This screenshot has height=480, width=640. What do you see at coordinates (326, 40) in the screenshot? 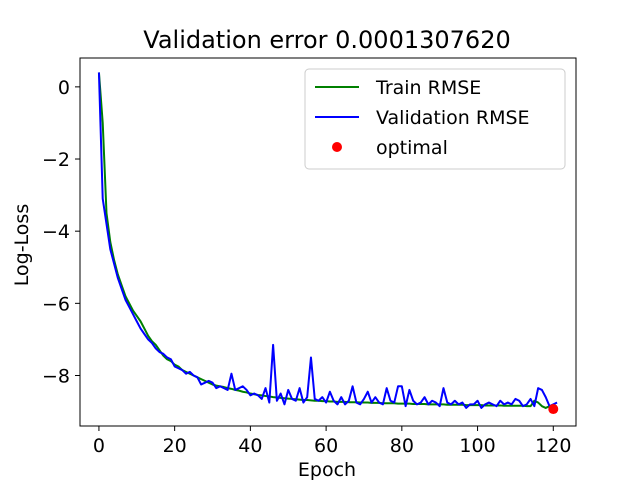
I see `chart-title: Validation error 0.0001307620` at bounding box center [326, 40].